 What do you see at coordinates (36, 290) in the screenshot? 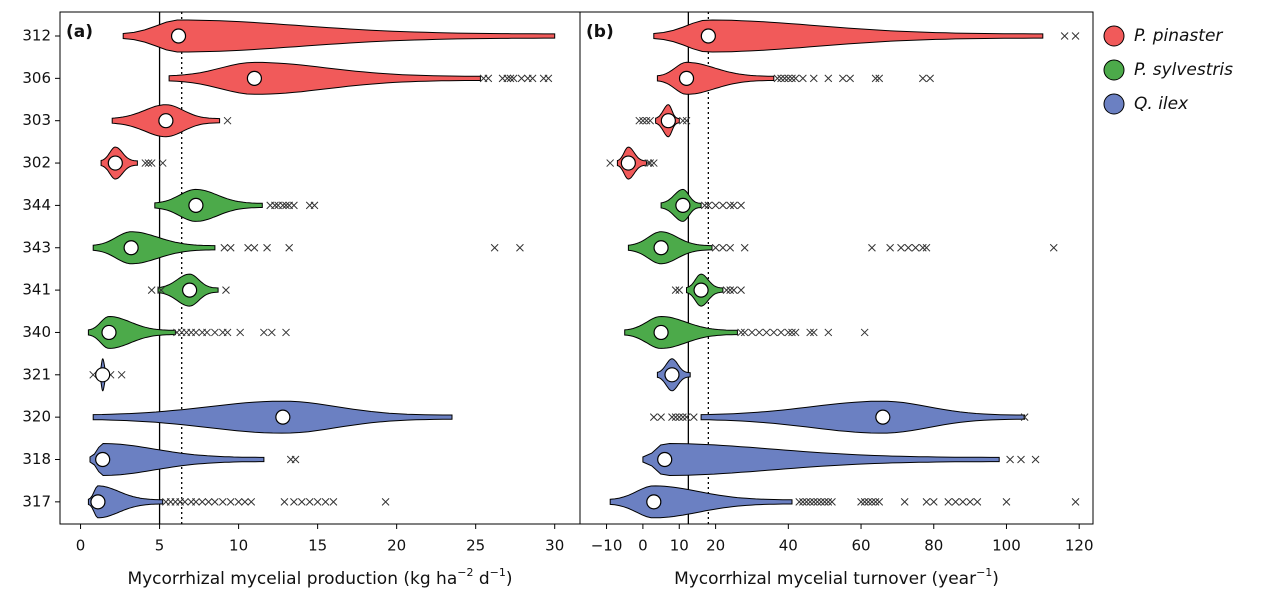
I see `y-tick-label: 341` at bounding box center [36, 290].